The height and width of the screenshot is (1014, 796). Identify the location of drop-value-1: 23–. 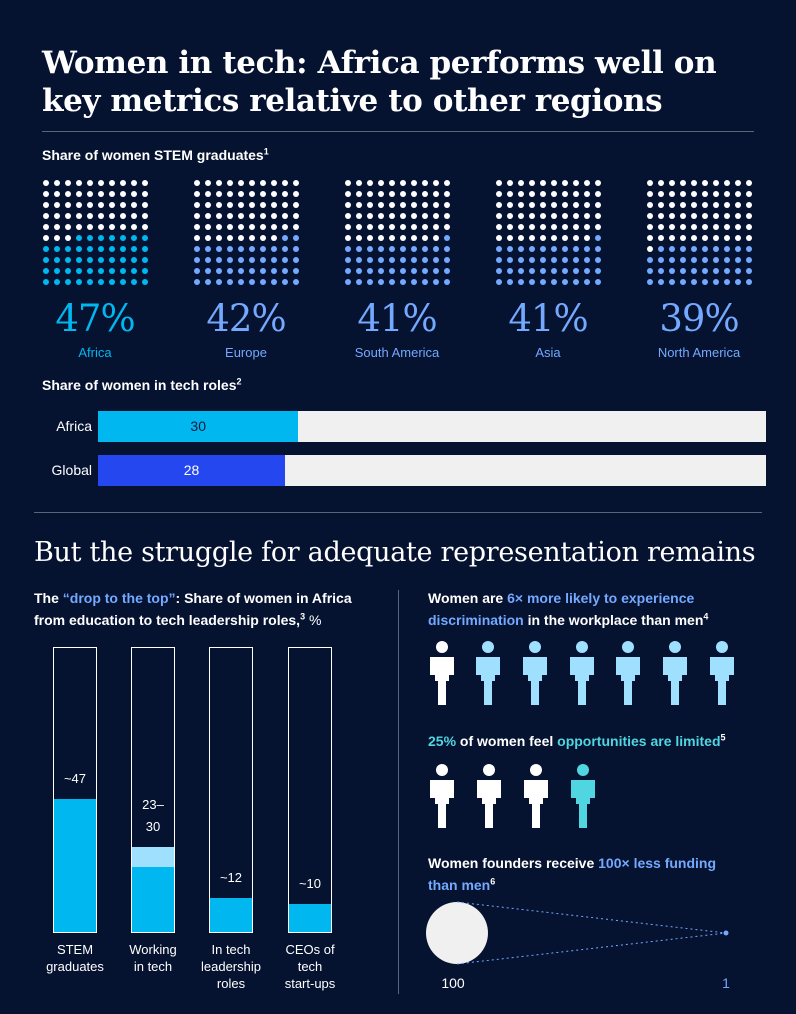
(153, 804).